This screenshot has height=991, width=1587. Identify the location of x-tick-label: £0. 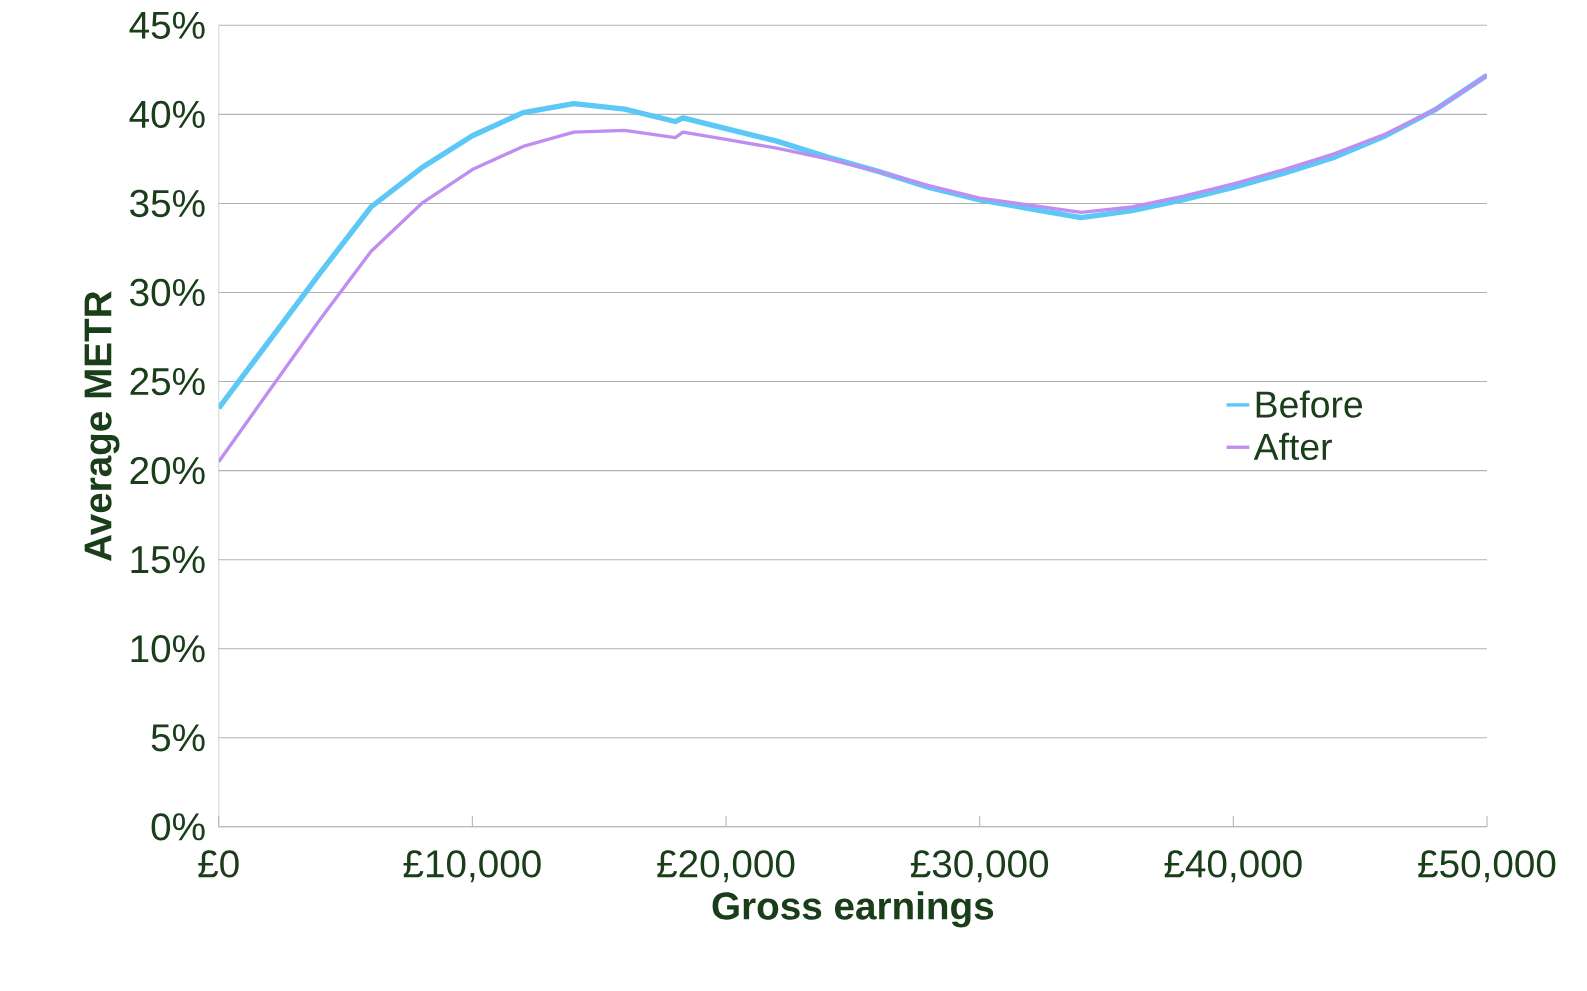
(218, 864).